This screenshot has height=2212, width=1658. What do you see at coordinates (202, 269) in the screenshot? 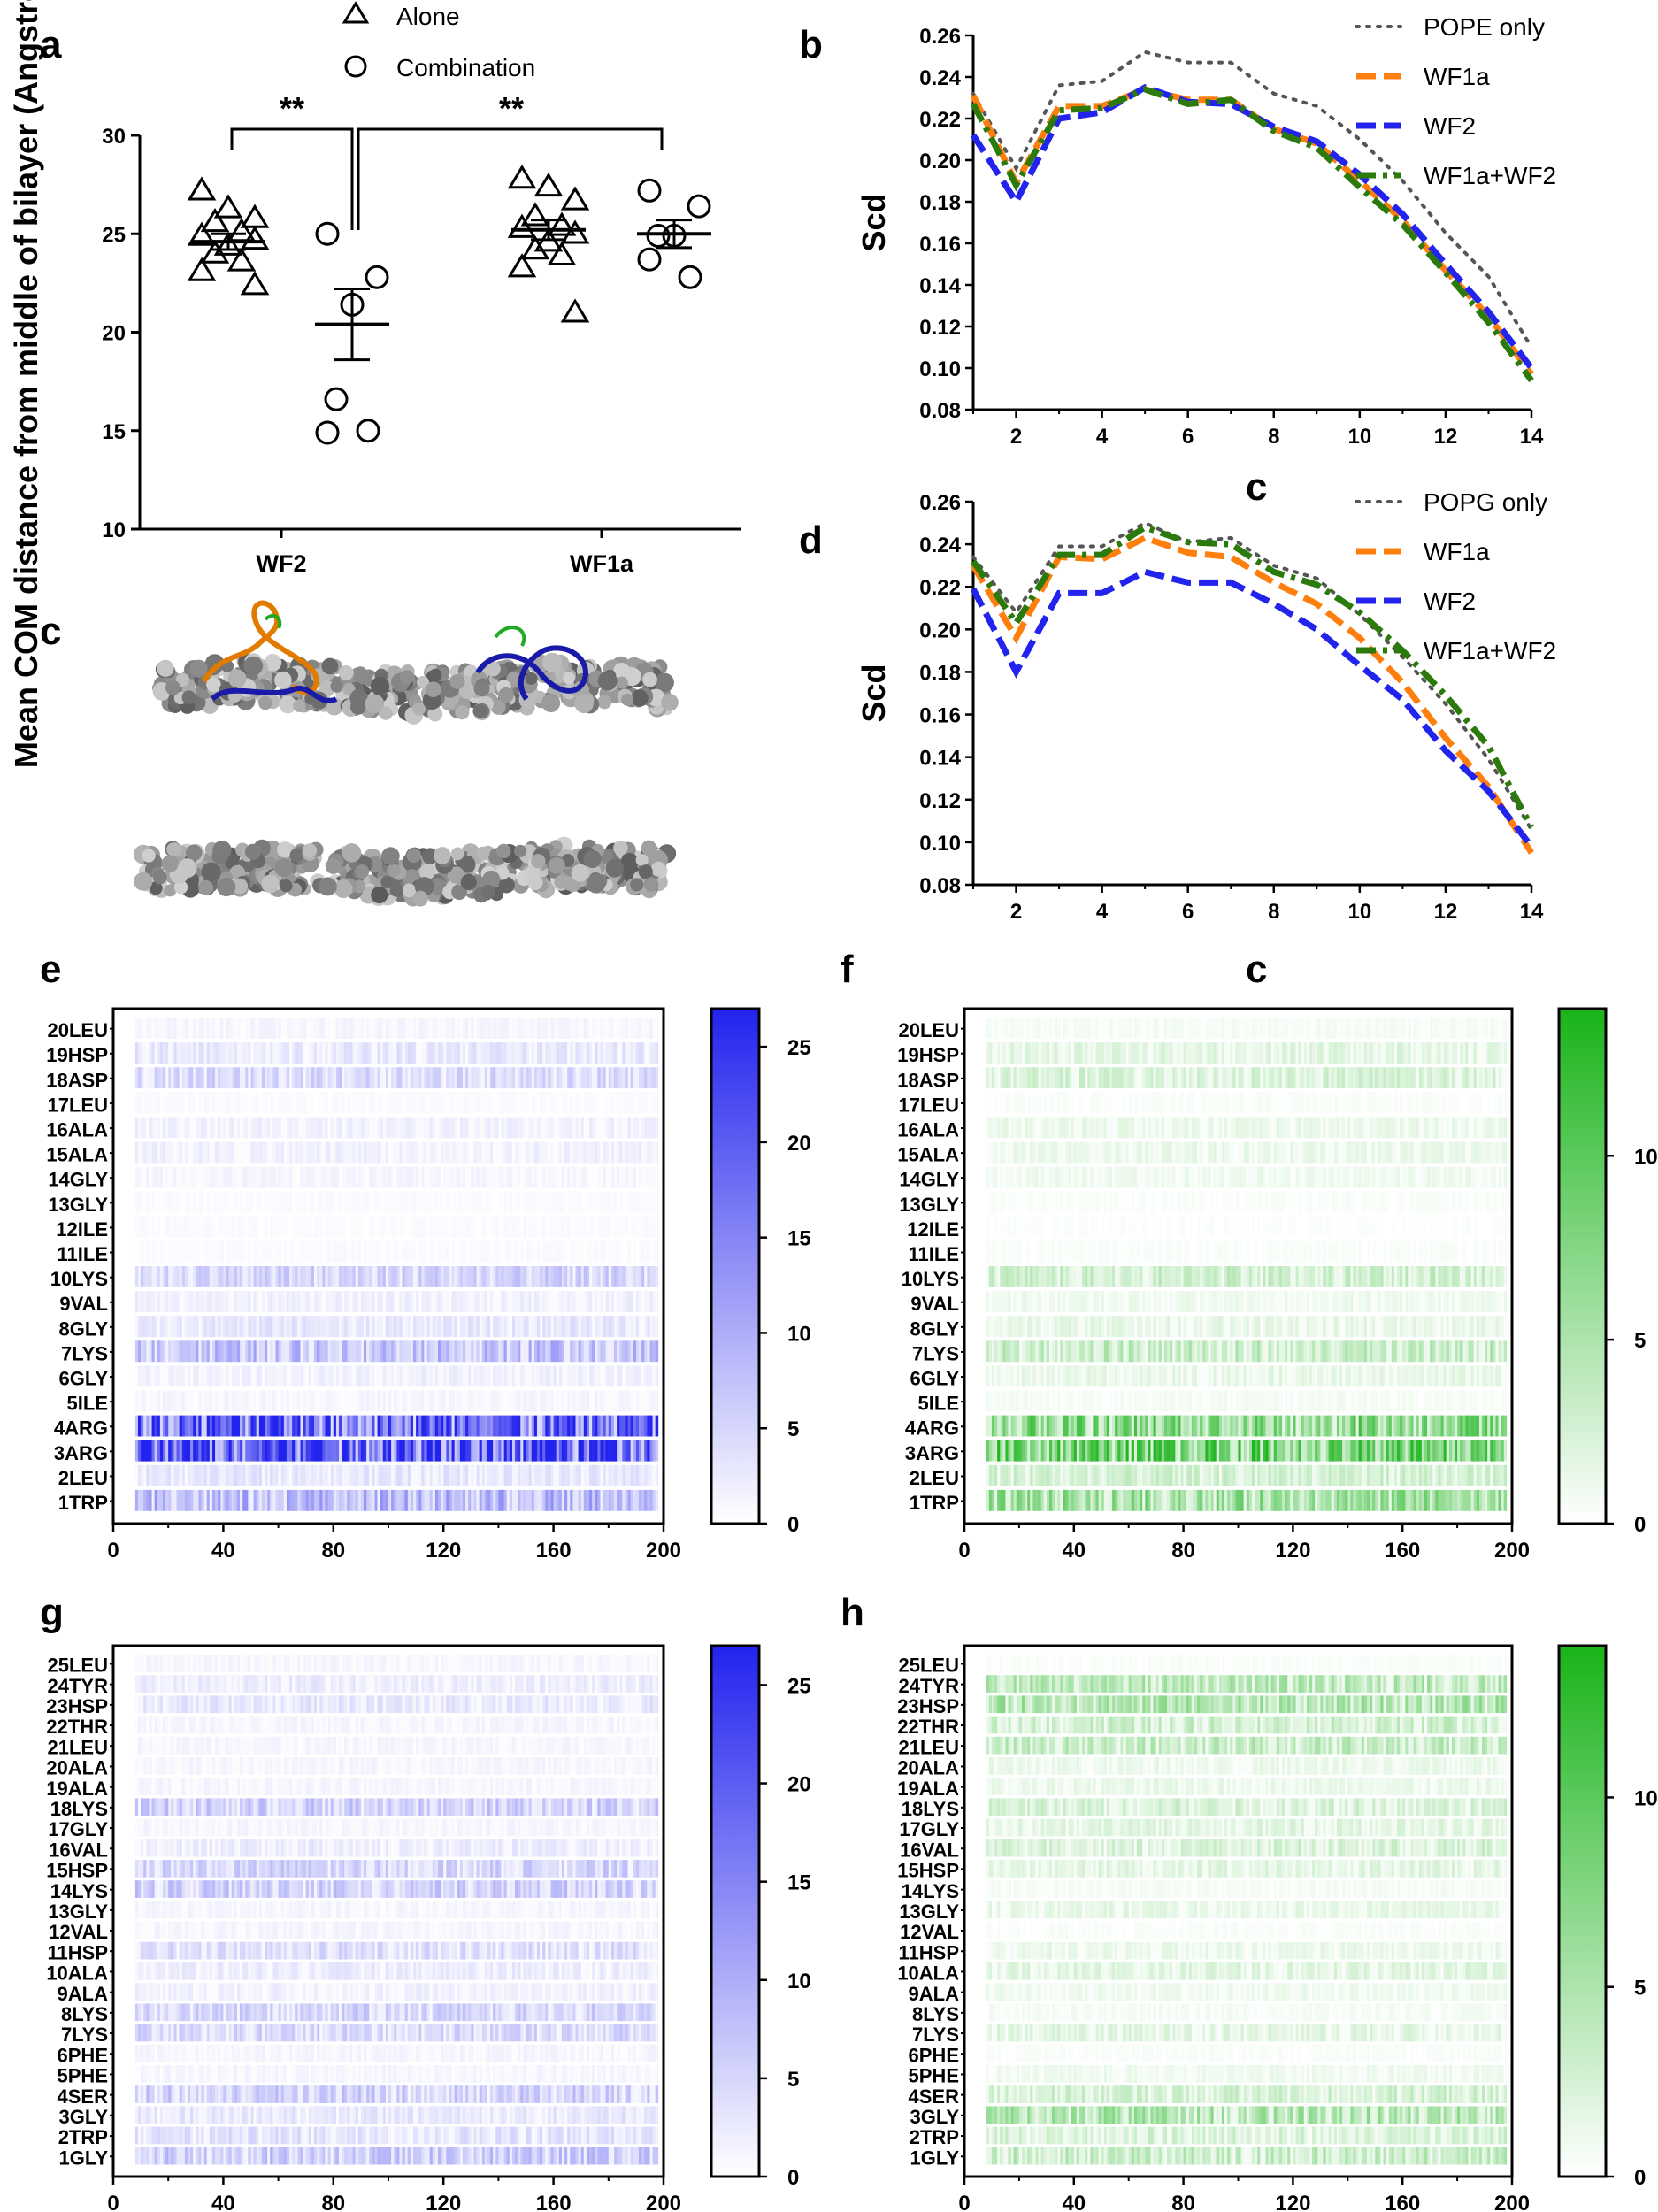
I see `triangle-point` at bounding box center [202, 269].